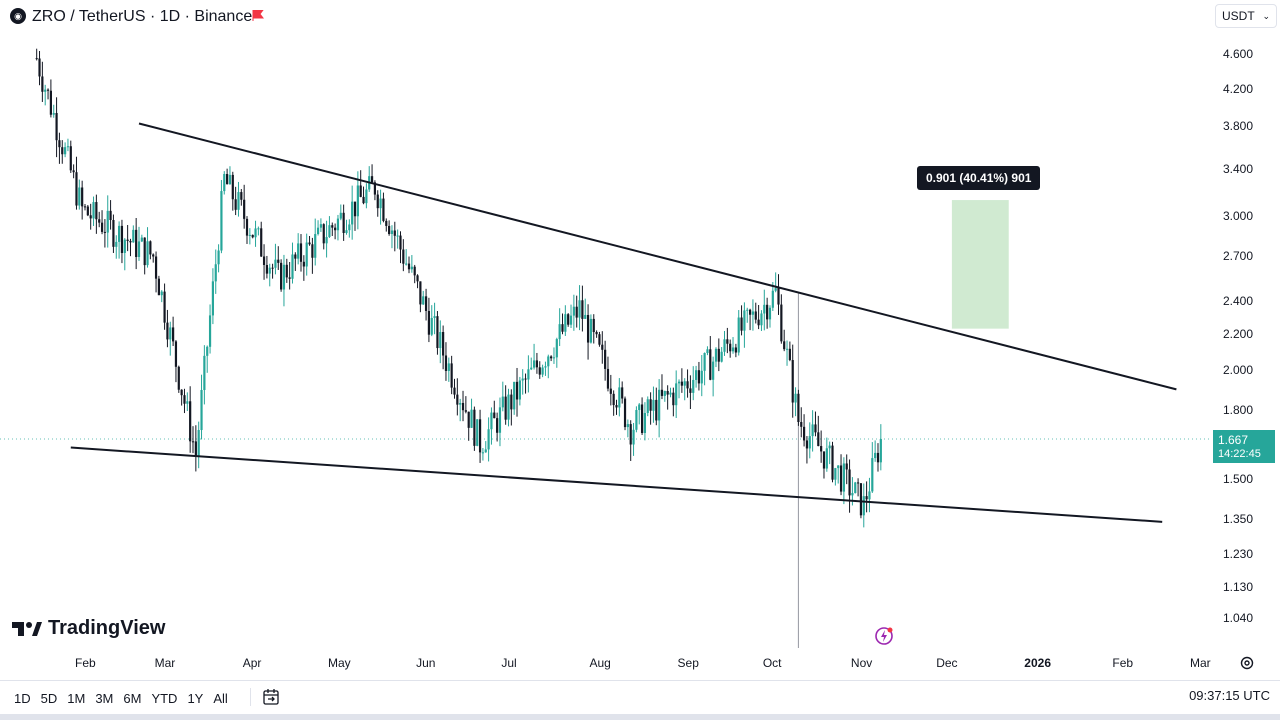 Image resolution: width=1280 pixels, height=720 pixels. Describe the element at coordinates (1238, 88) in the screenshot. I see `price-tick-label: 4.200` at that location.